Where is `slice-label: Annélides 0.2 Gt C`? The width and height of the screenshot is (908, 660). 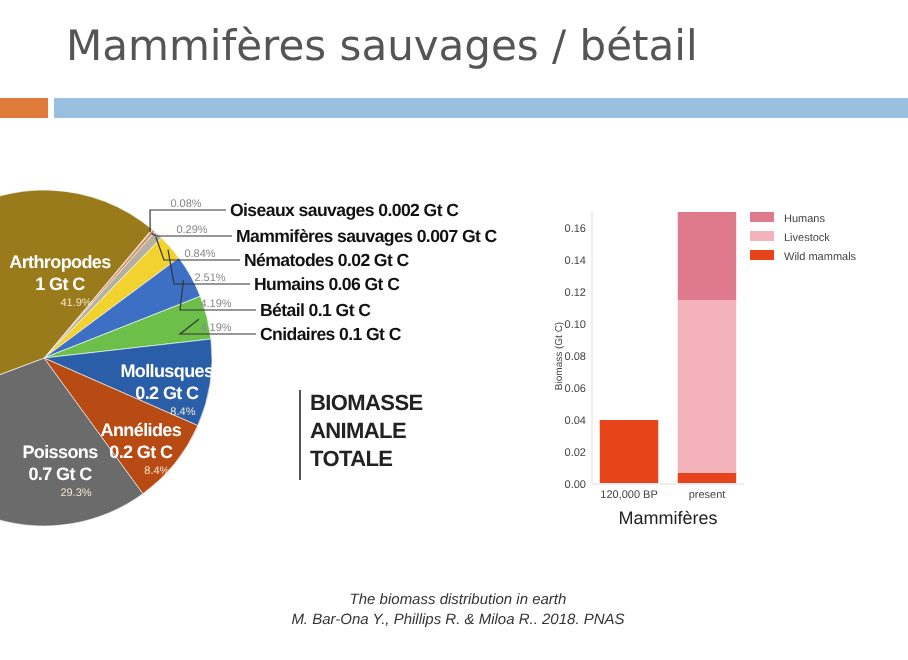 slice-label: Annélides 0.2 Gt C is located at coordinates (141, 440).